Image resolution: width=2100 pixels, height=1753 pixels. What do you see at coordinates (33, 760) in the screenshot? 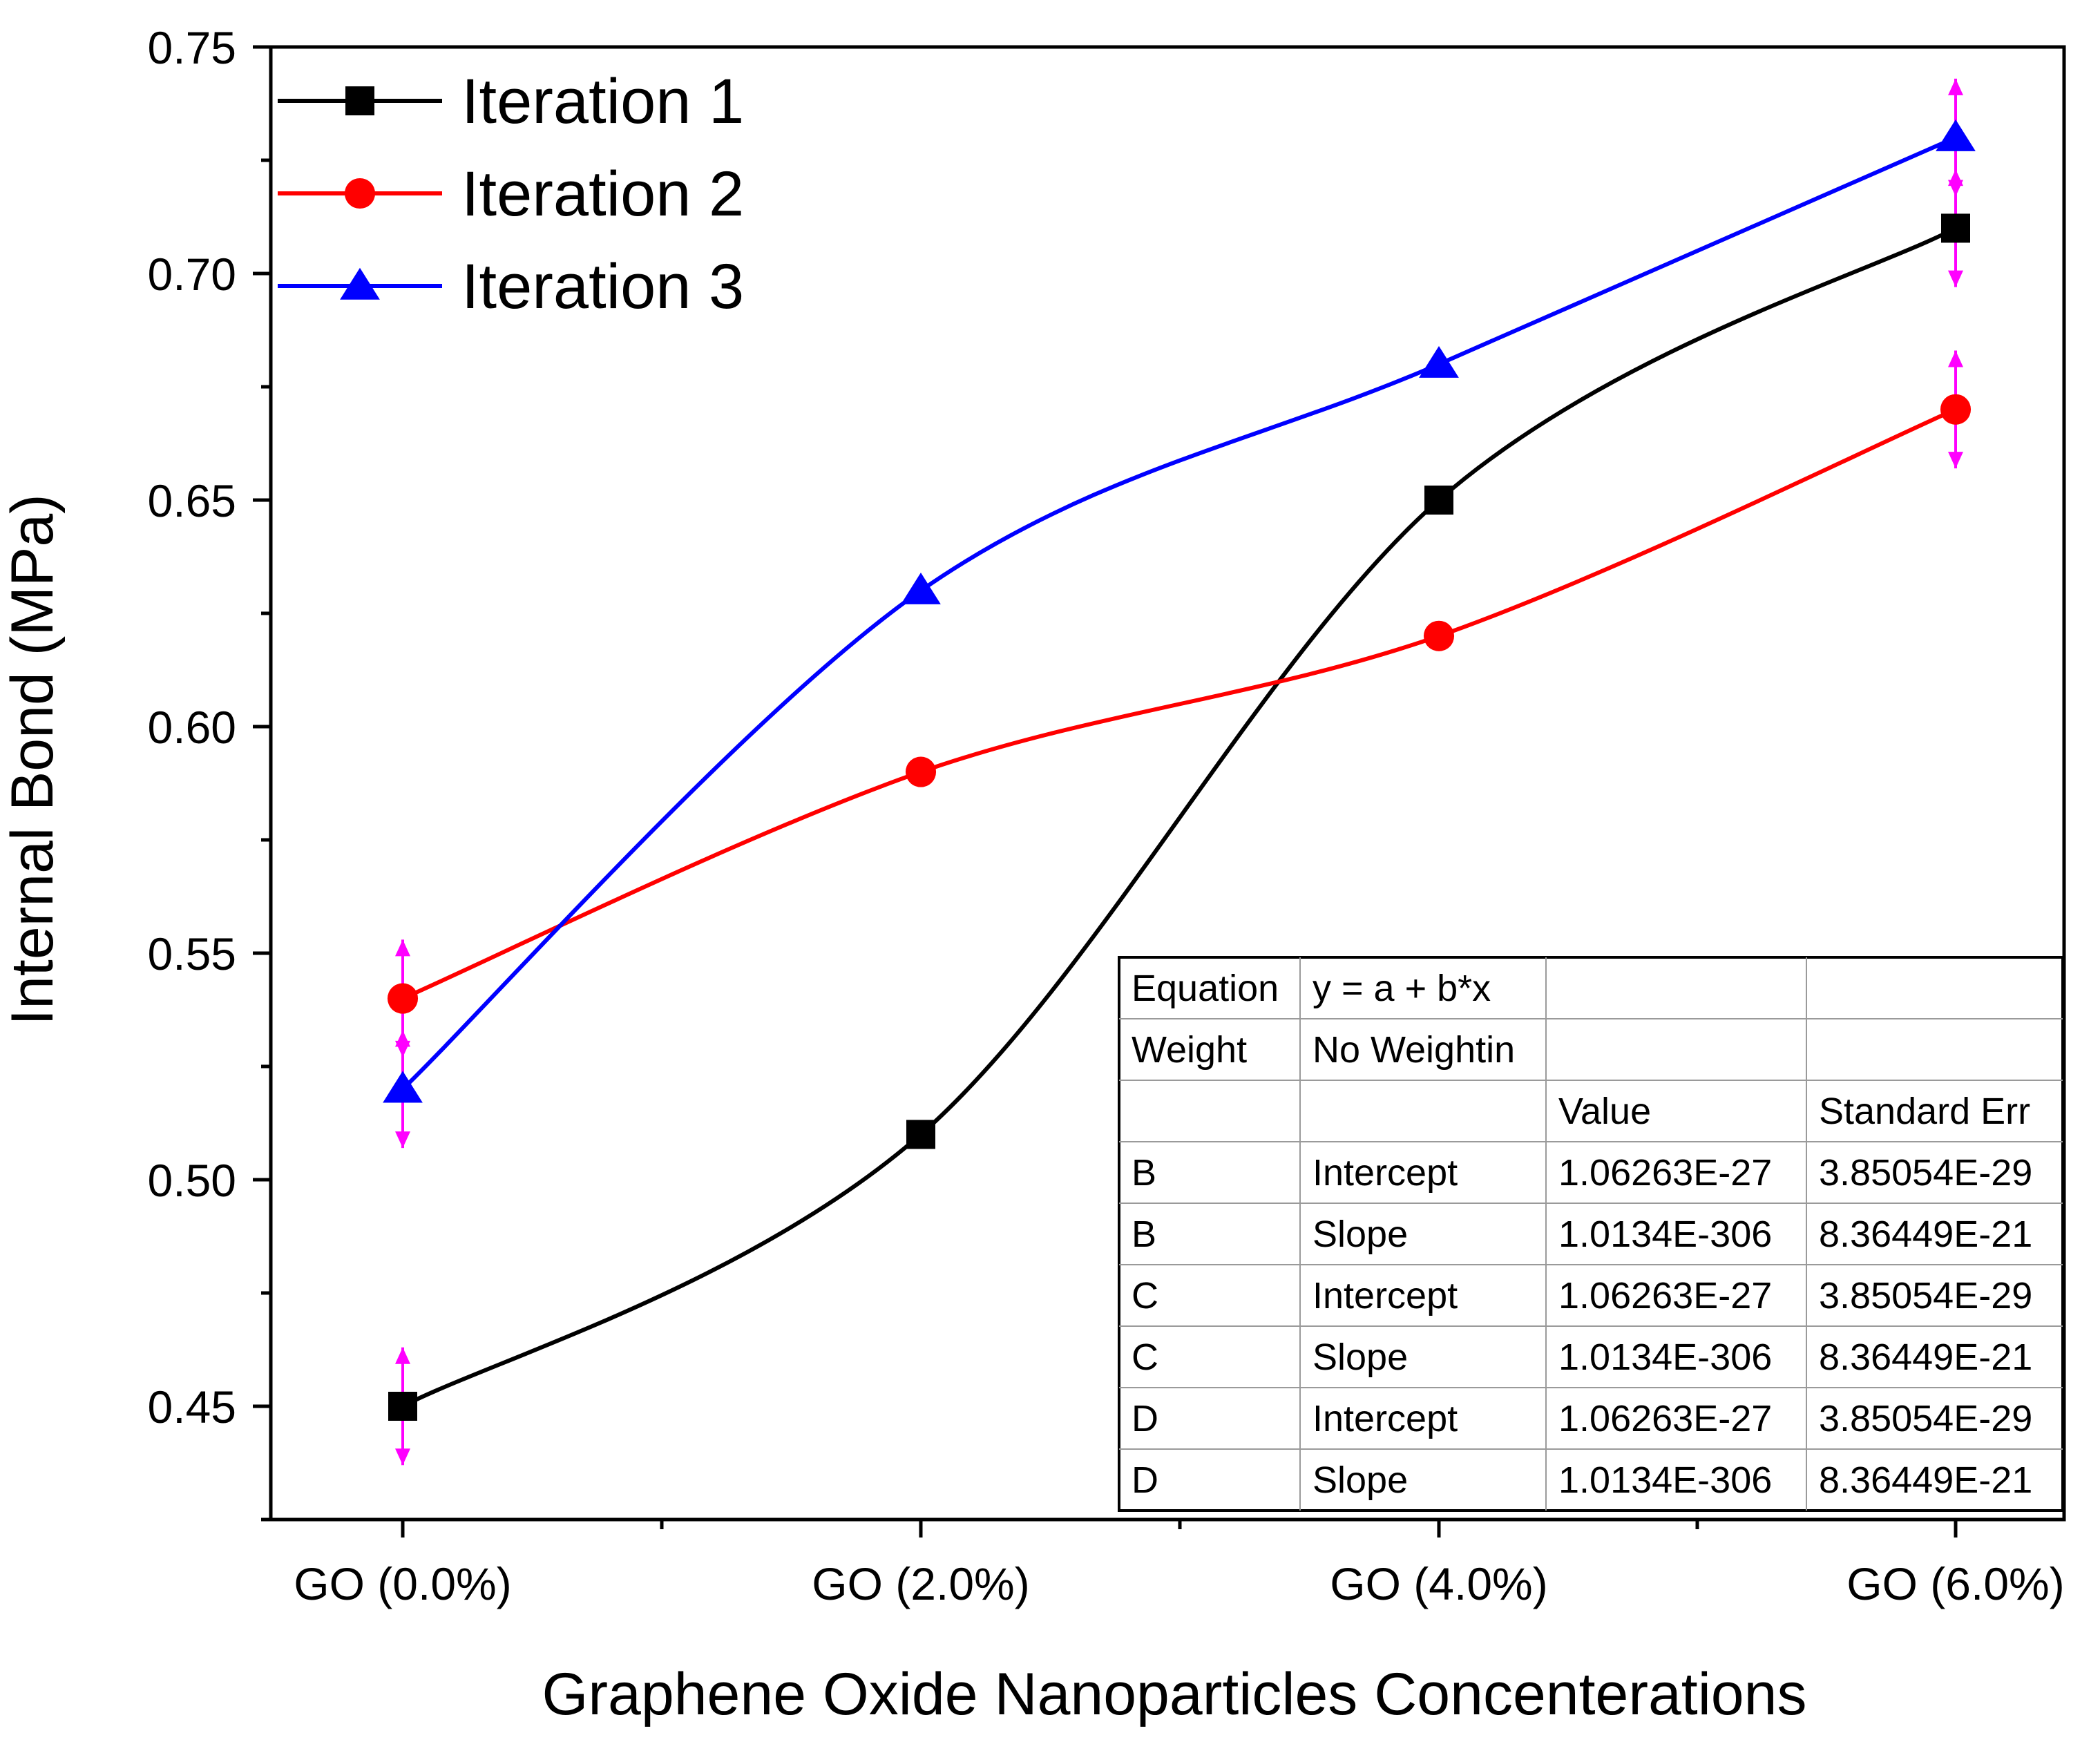
I see `y-axis-label: Internal Bond (MPa)` at bounding box center [33, 760].